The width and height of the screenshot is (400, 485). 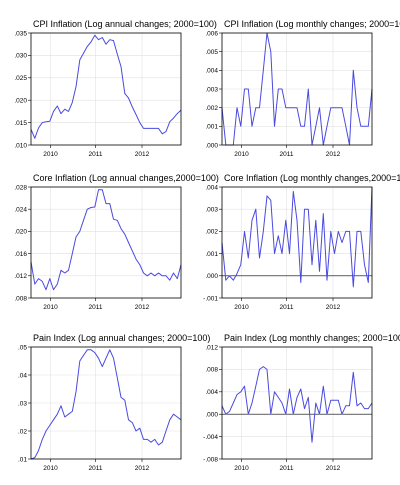 I want to click on y-tick-label: .02, so click(x=22, y=431).